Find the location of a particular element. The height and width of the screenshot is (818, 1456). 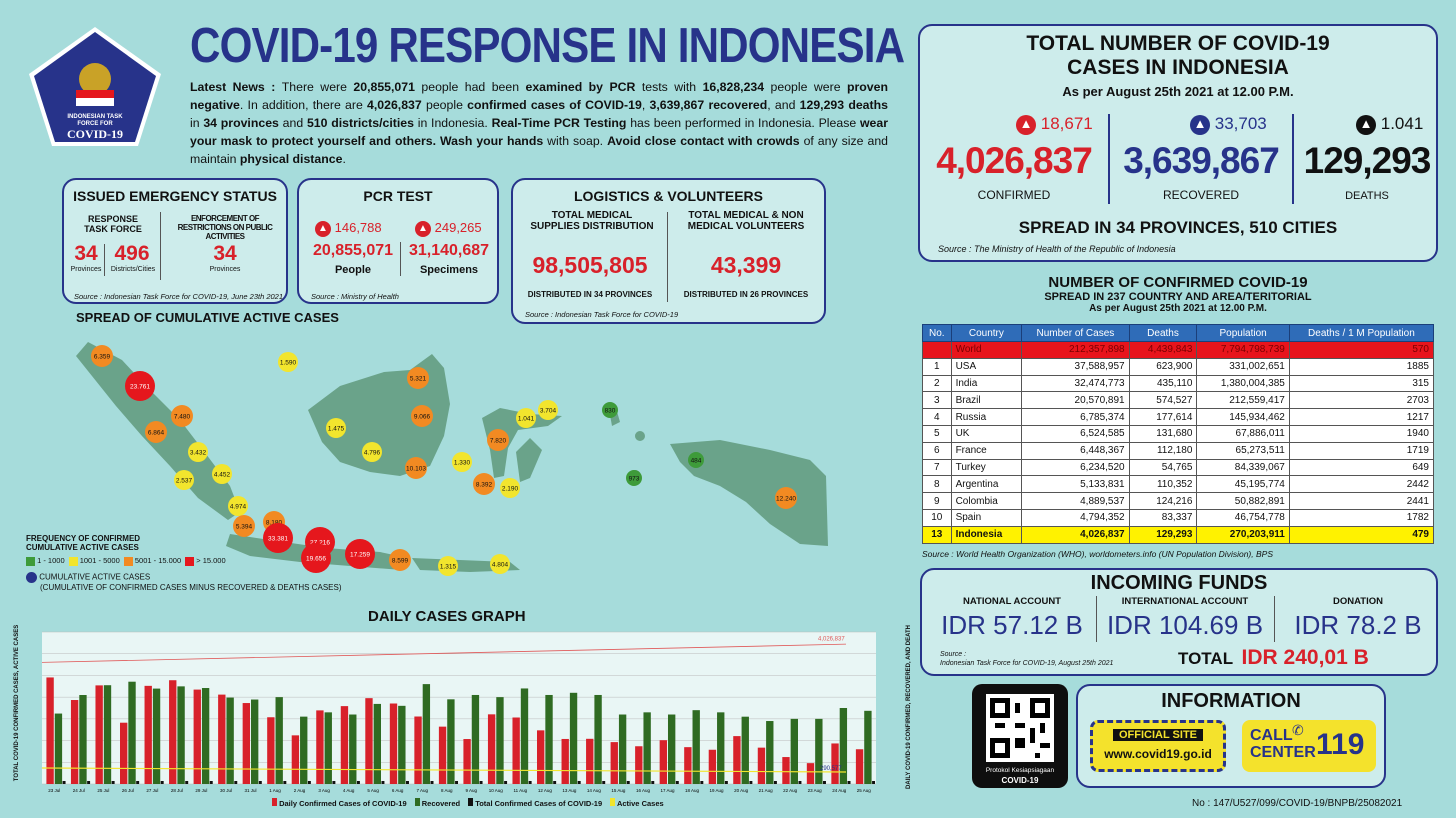

legend-confirmed: Daily Confirmed Cases of COVID-19 is located at coordinates (343, 803).